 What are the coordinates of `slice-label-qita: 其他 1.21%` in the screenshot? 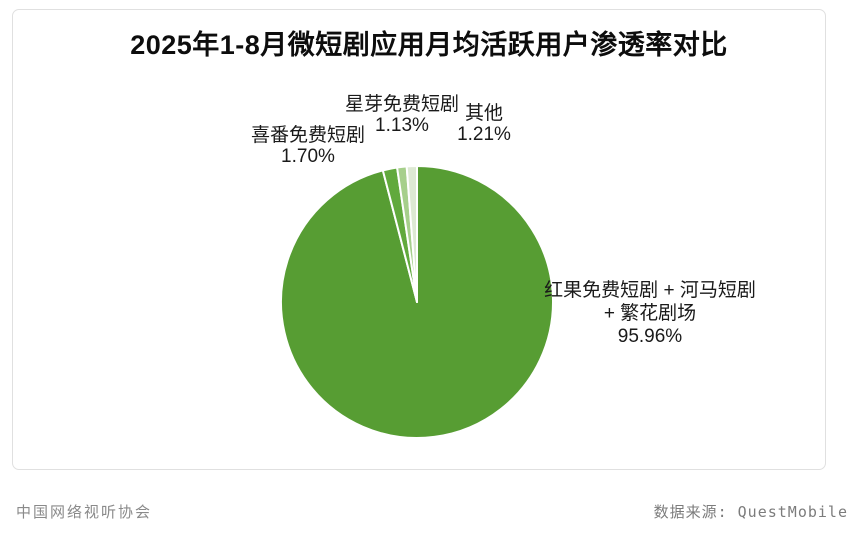 It's located at (484, 124).